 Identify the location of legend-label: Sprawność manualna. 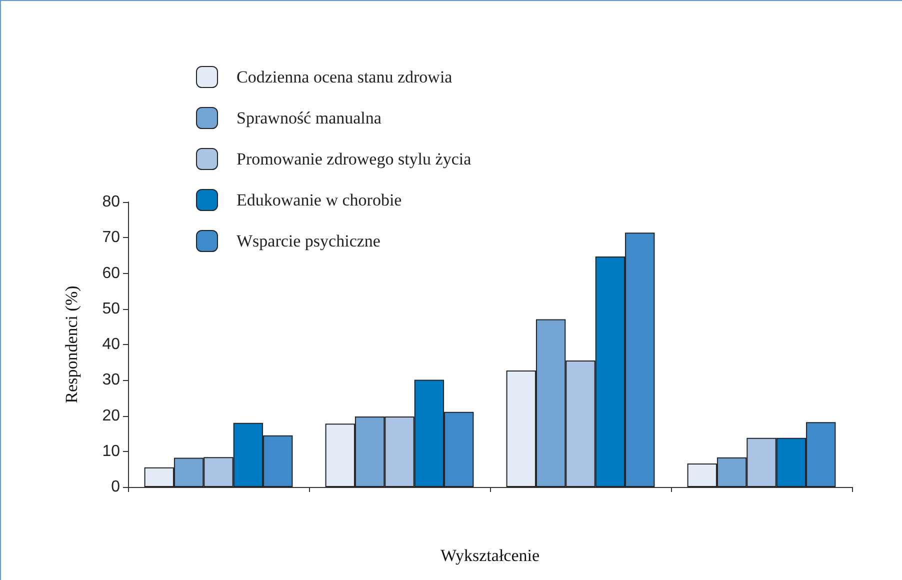
(309, 118).